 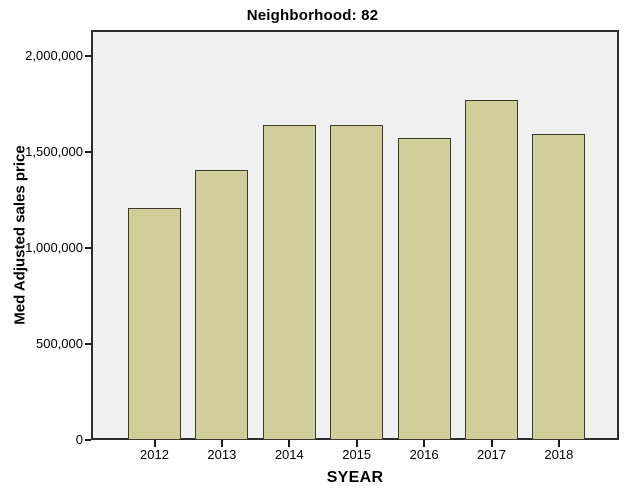 What do you see at coordinates (357, 454) in the screenshot?
I see `x-tick-label: 2015` at bounding box center [357, 454].